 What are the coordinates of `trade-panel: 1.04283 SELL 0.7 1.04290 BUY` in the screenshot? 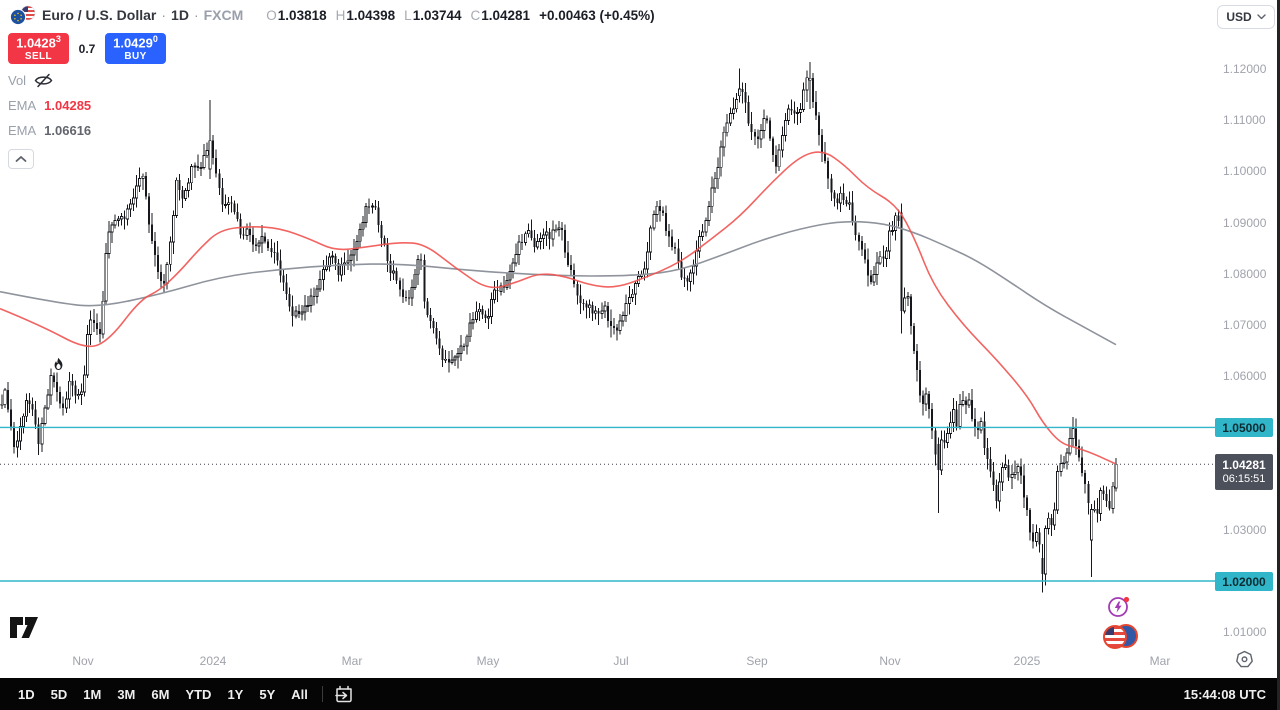 It's located at (331, 48).